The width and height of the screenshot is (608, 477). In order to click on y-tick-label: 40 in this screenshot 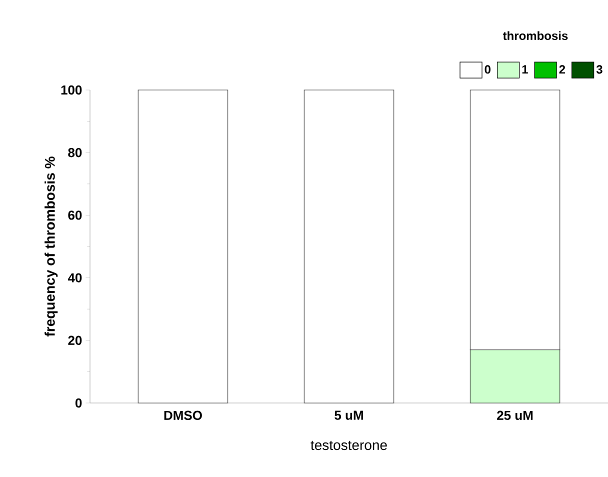, I will do `click(75, 277)`.